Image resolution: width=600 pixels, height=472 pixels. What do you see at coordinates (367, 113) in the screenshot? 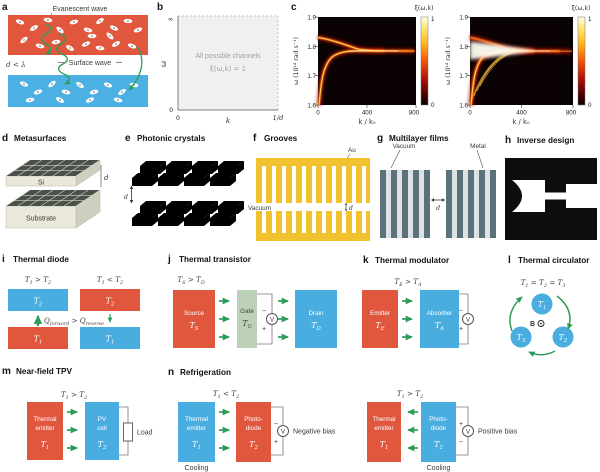
I see `x-tick: 400` at bounding box center [367, 113].